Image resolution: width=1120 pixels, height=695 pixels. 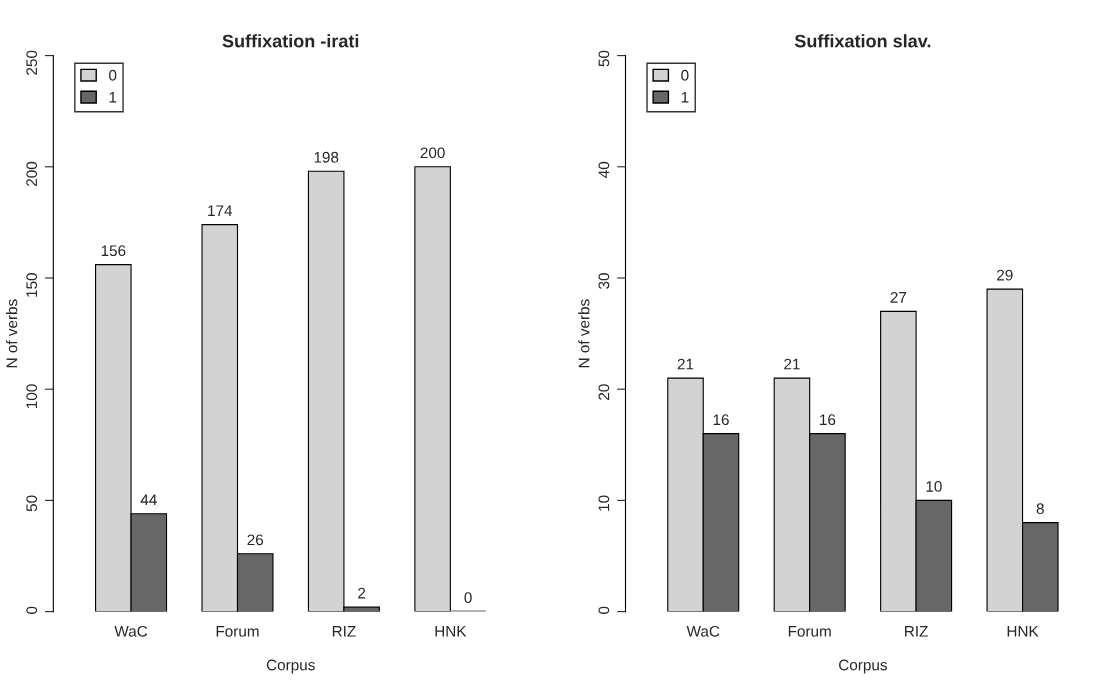 What do you see at coordinates (604, 503) in the screenshot?
I see `y-tick-label: 10` at bounding box center [604, 503].